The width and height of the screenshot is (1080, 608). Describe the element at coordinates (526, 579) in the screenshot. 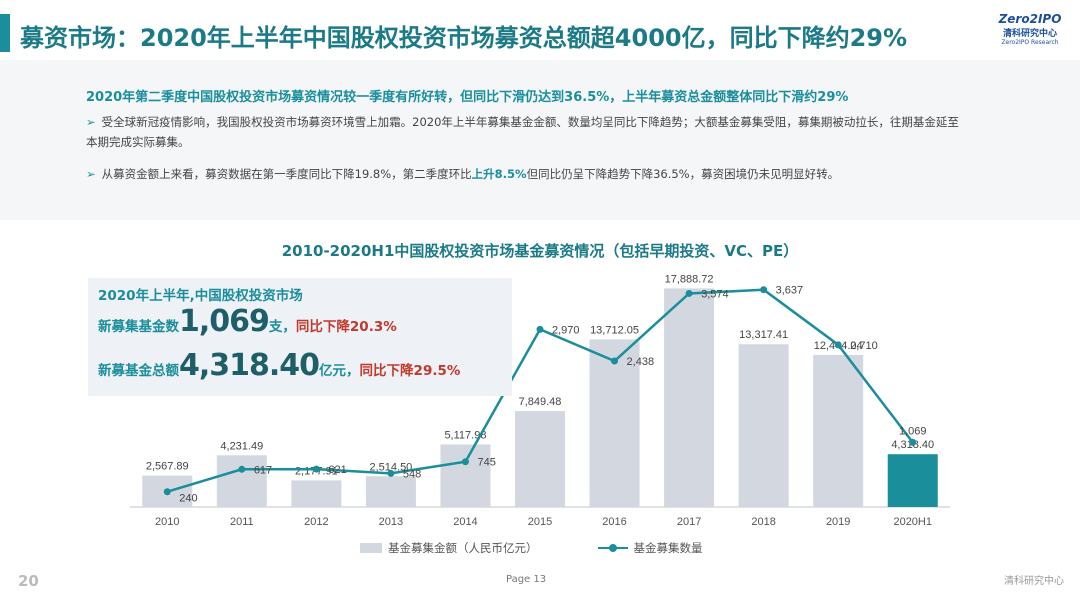

I see `page-number: Page 13` at that location.